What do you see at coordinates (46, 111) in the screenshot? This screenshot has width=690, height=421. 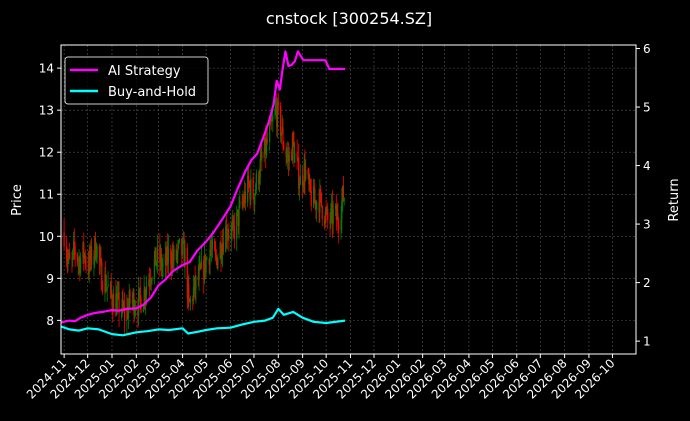 I see `y-tick-label-left: 13` at bounding box center [46, 111].